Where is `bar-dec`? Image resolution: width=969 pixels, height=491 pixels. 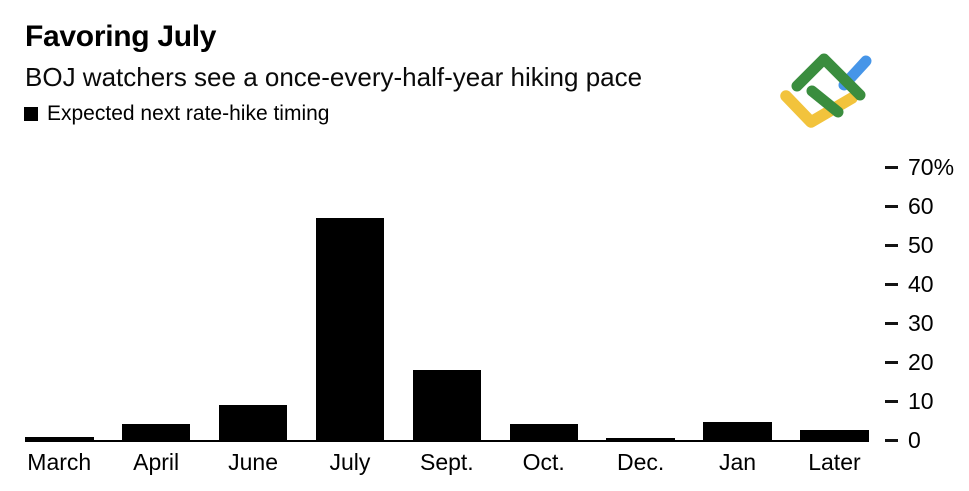
bar-dec is located at coordinates (640, 439).